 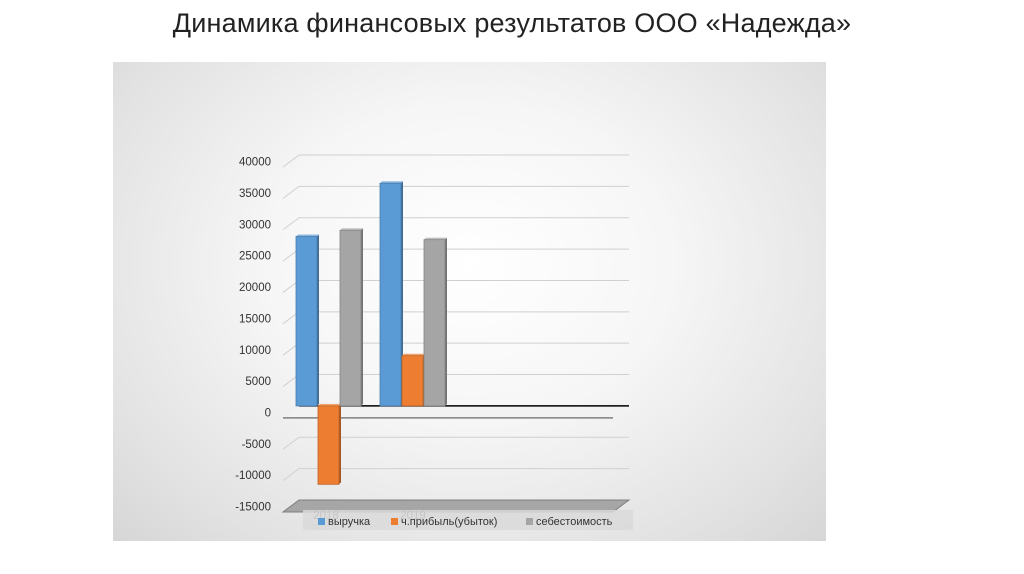 What do you see at coordinates (268, 414) in the screenshot?
I see `y-tick-label: 0` at bounding box center [268, 414].